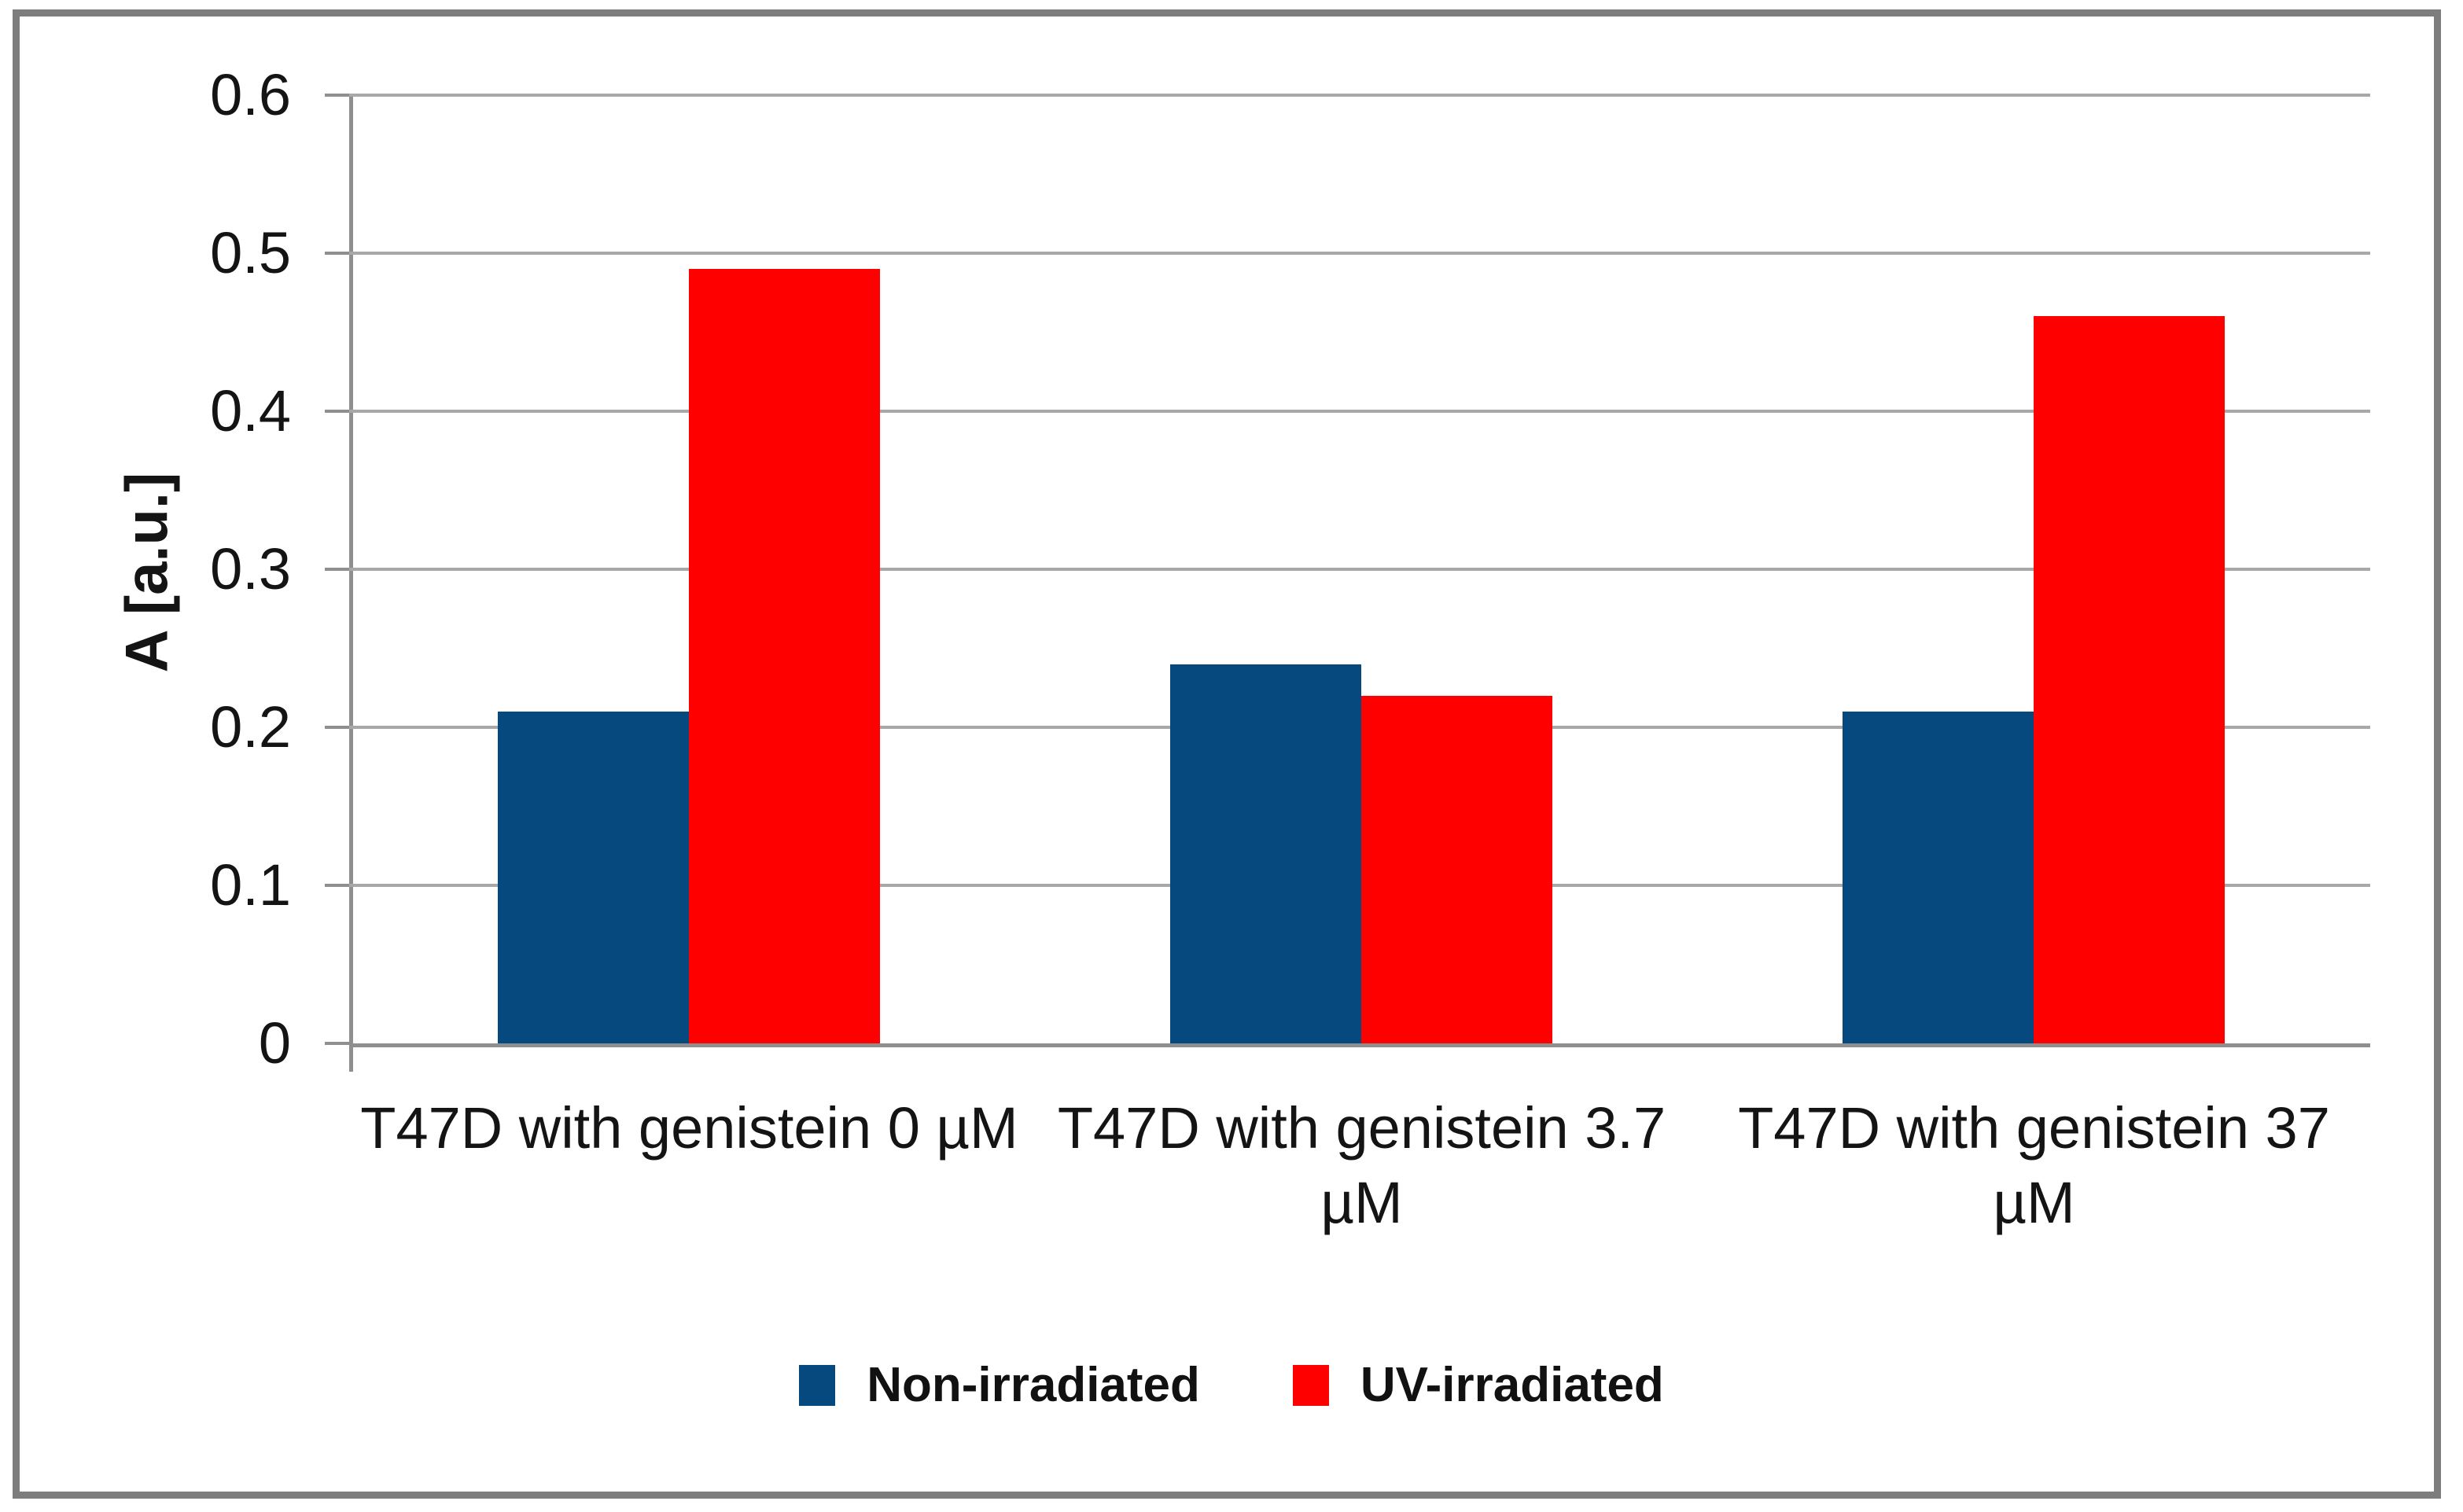  I want to click on x-category-cell: T47D with genistein 3.7 µM, so click(1361, 1165).